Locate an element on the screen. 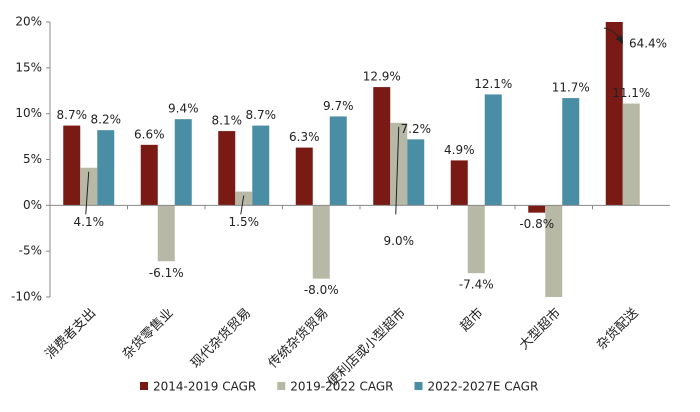 This screenshot has width=700, height=412. data-label: 8.1% is located at coordinates (227, 121).